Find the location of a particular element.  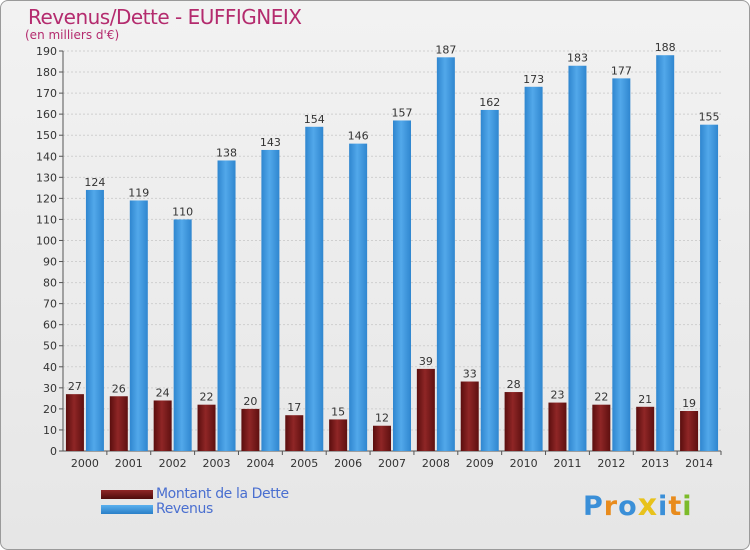

chart-title: Revenus/Dette - EUFFIGNEIX is located at coordinates (165, 17).